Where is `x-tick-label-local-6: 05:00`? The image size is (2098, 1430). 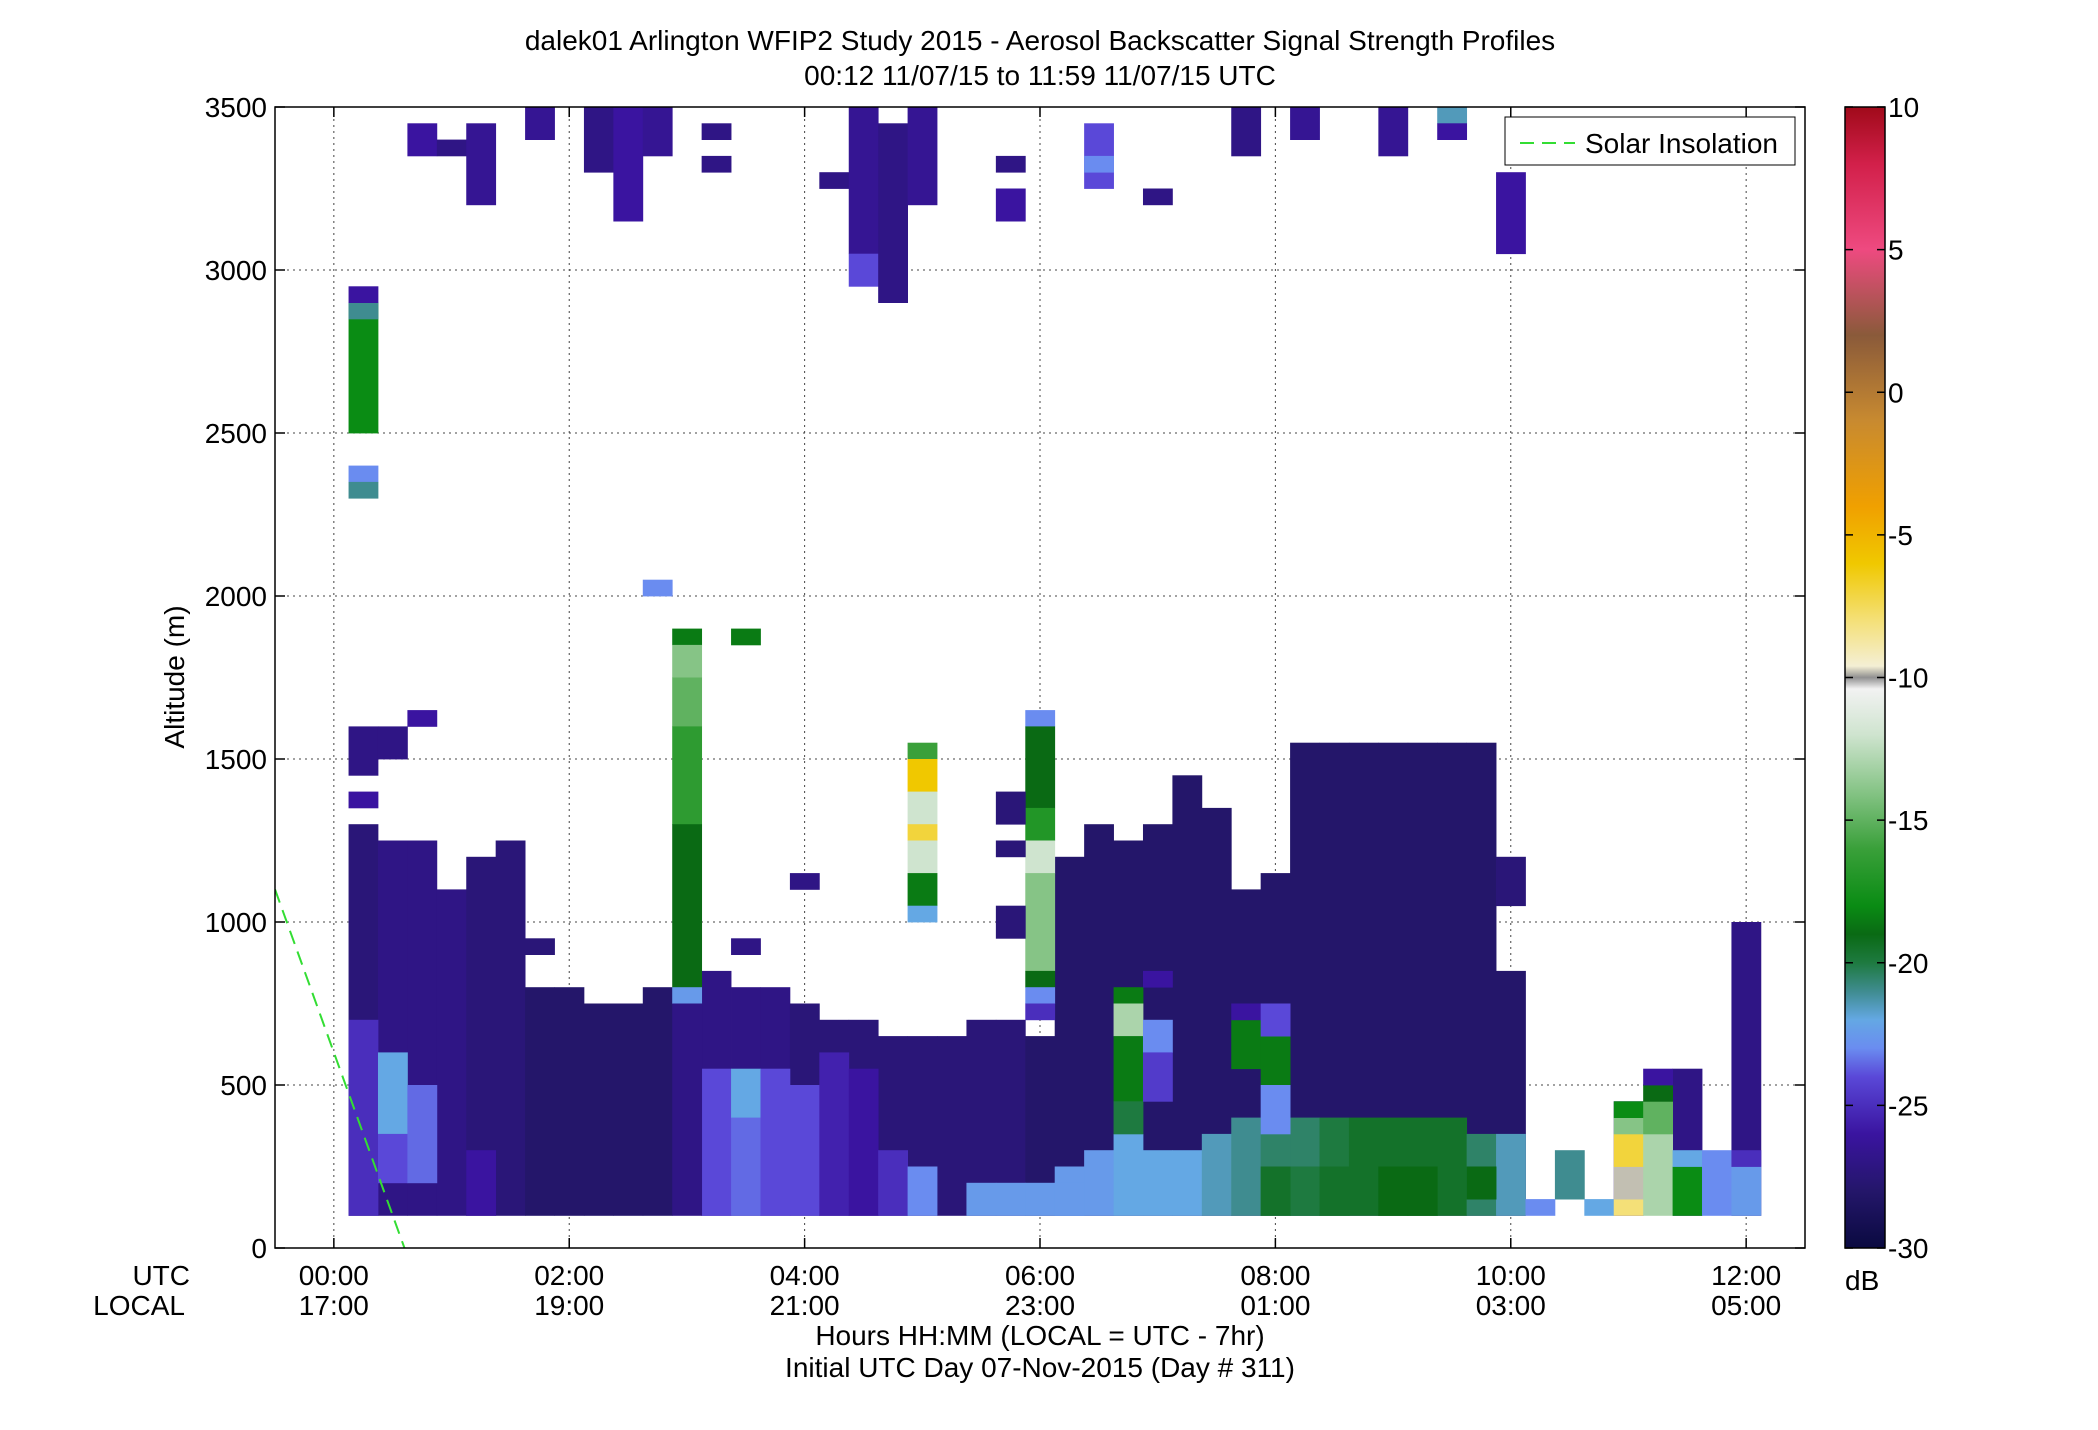 x-tick-label-local-6: 05:00 is located at coordinates (1746, 1305).